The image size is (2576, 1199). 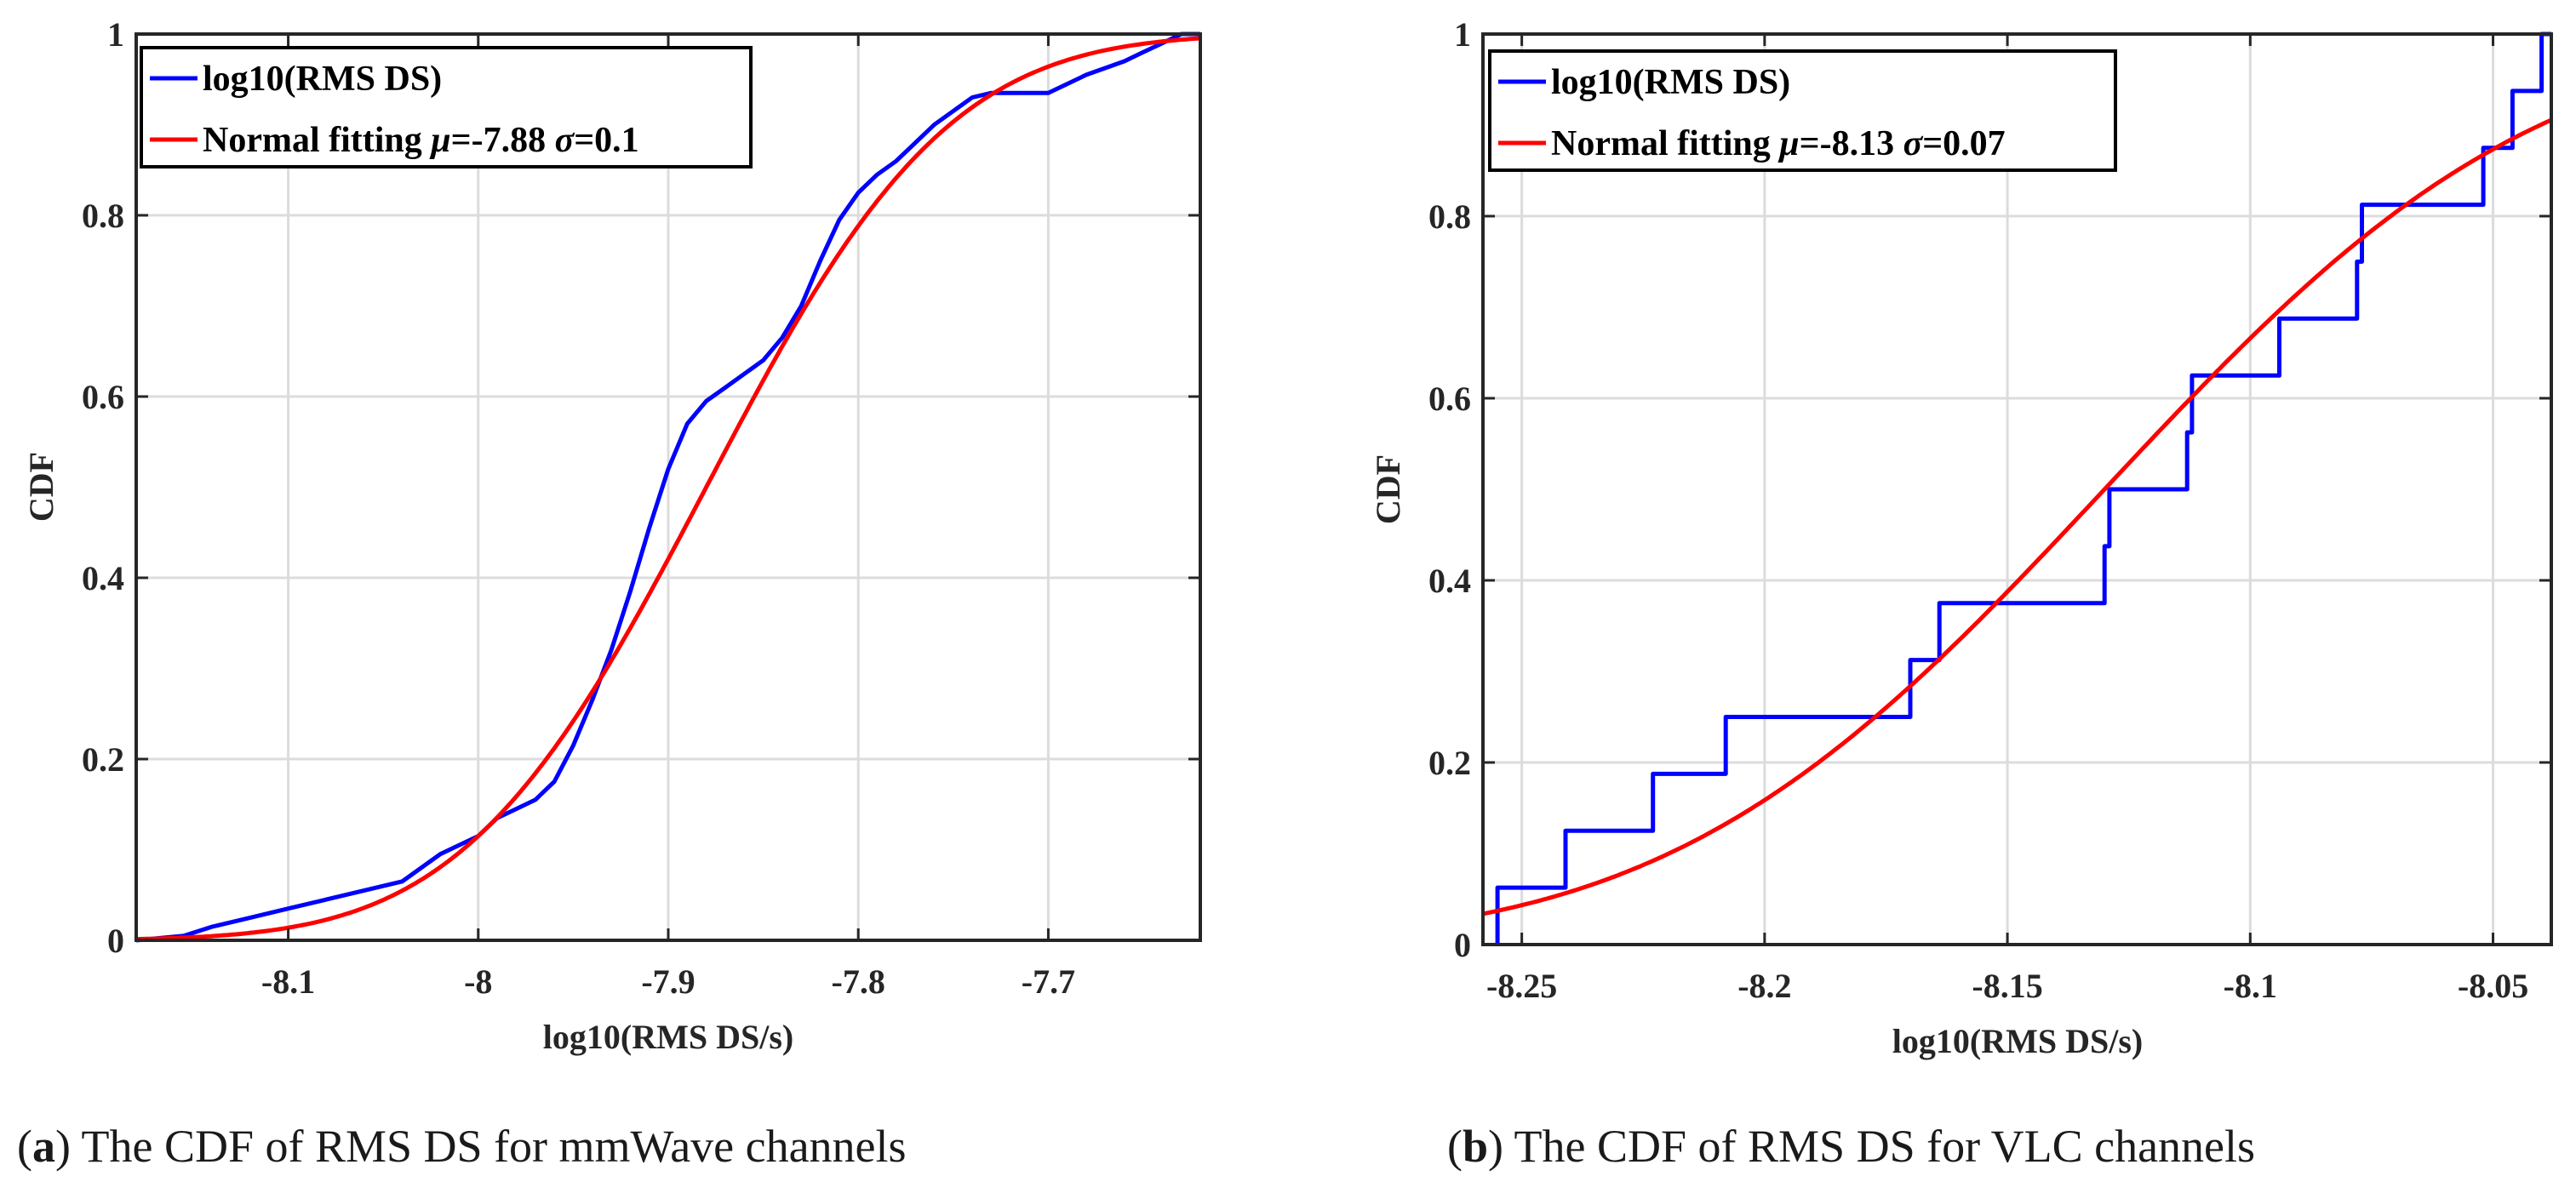 What do you see at coordinates (1449, 216) in the screenshot?
I see `y-tick-label-b: 0.8` at bounding box center [1449, 216].